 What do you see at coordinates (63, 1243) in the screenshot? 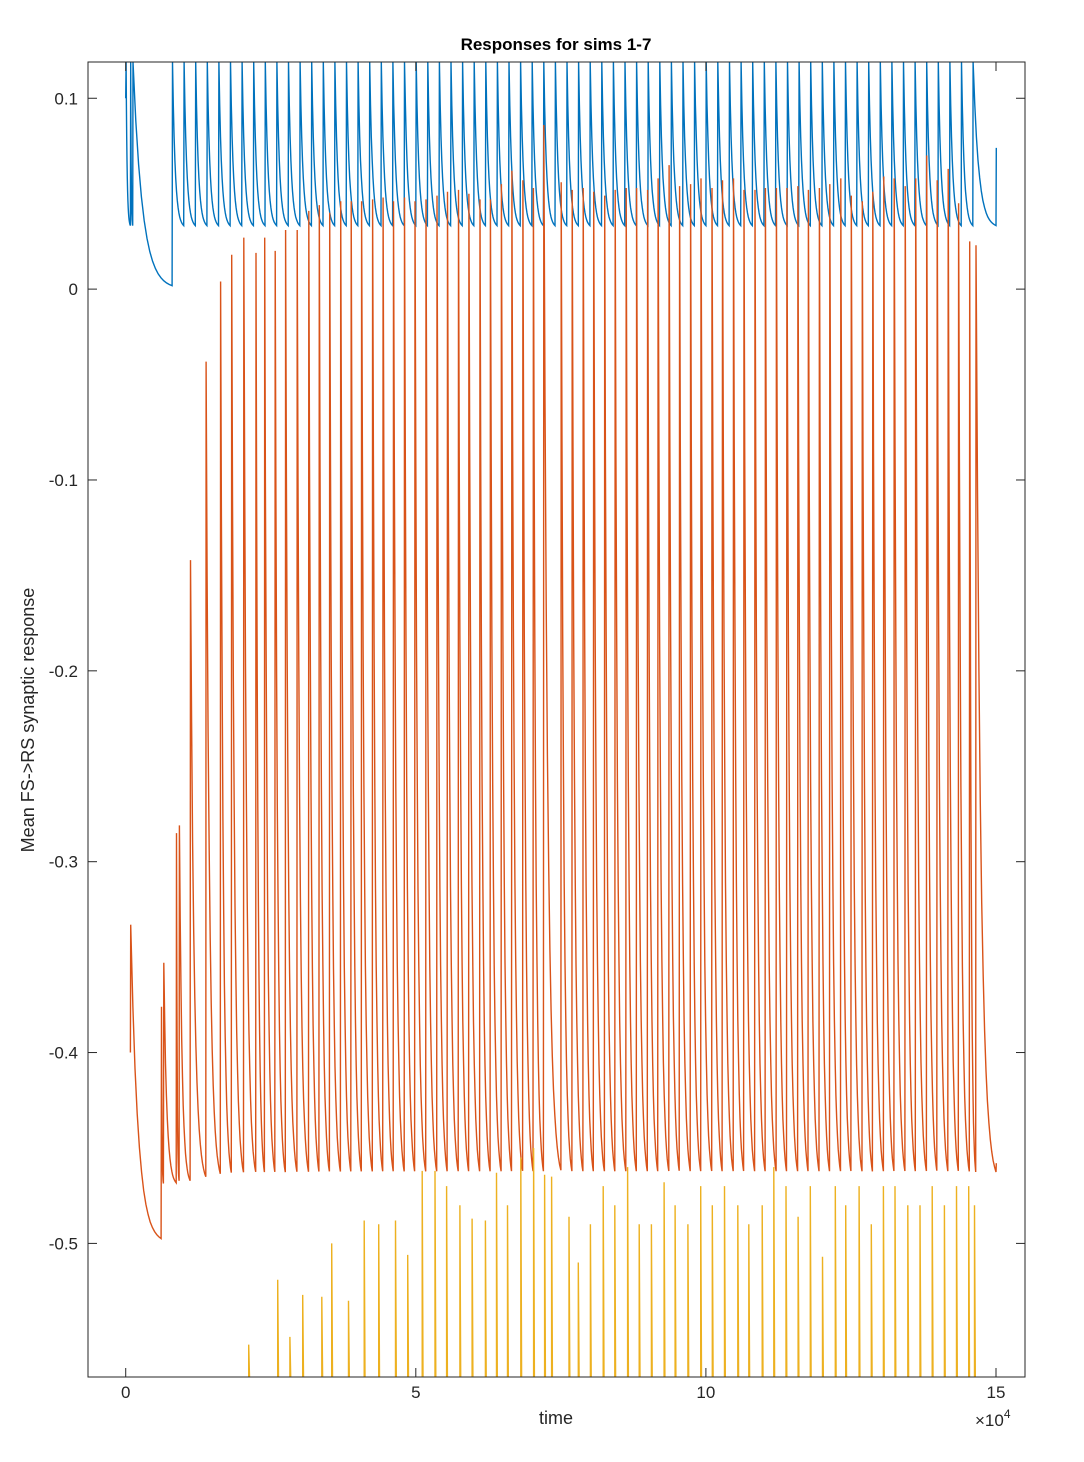
I see `y-tick-label: -0.5` at bounding box center [63, 1243].